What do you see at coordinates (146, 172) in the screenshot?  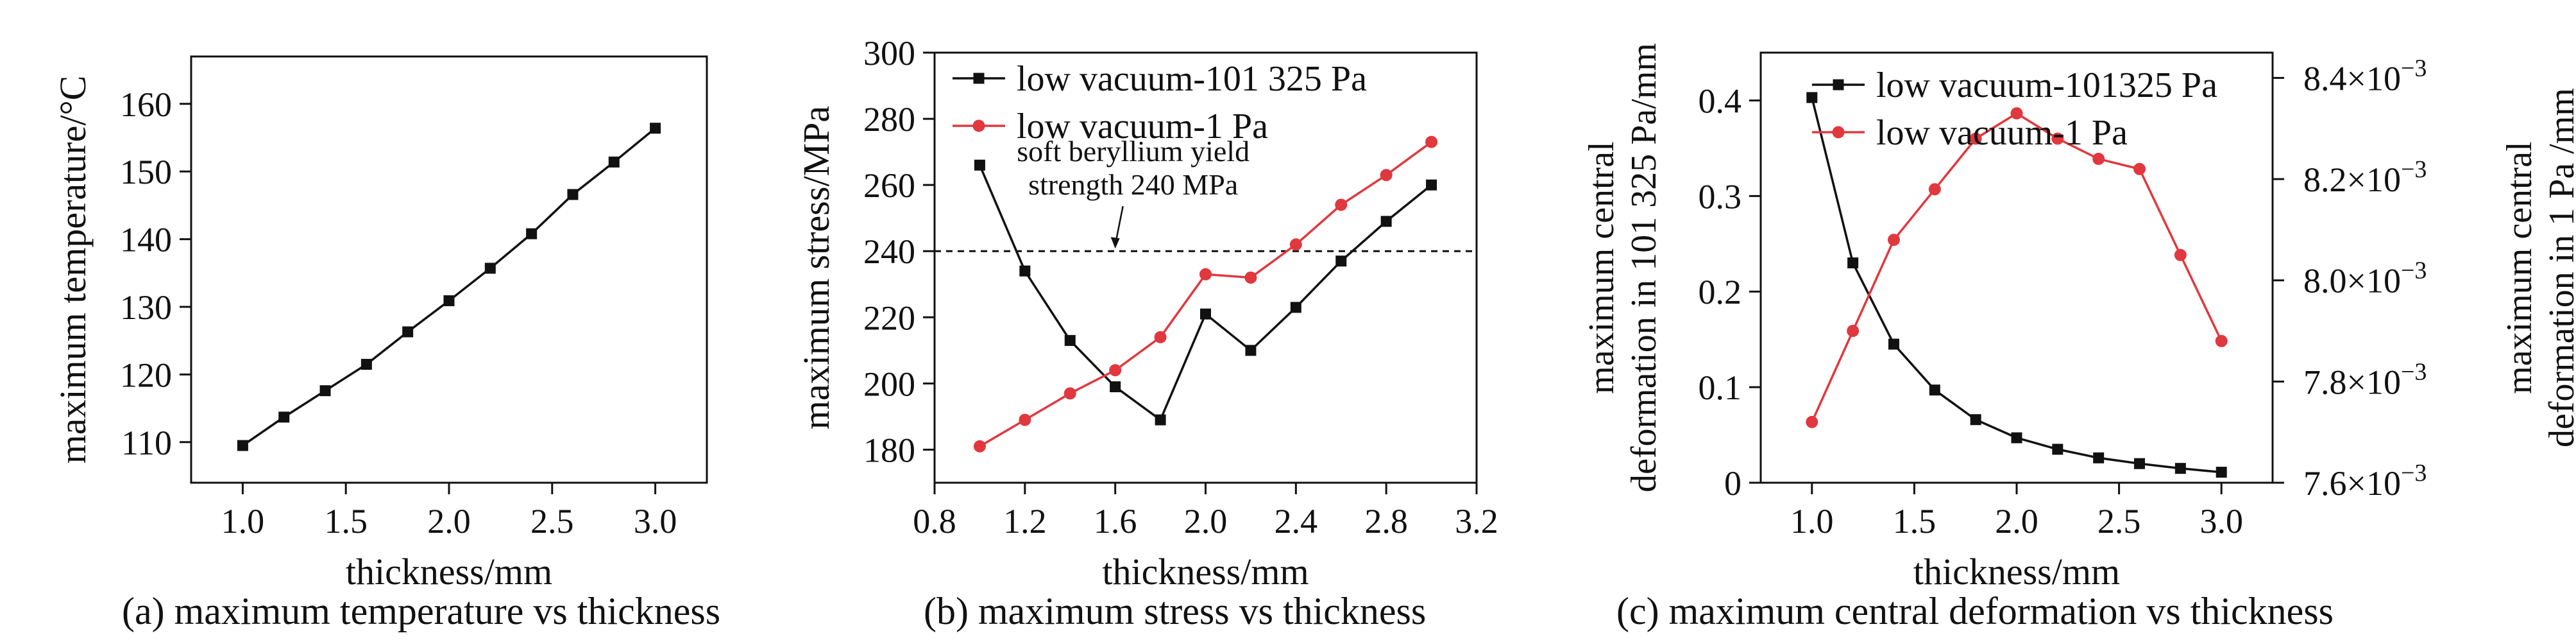 I see `y-tick-label-a: 150` at bounding box center [146, 172].